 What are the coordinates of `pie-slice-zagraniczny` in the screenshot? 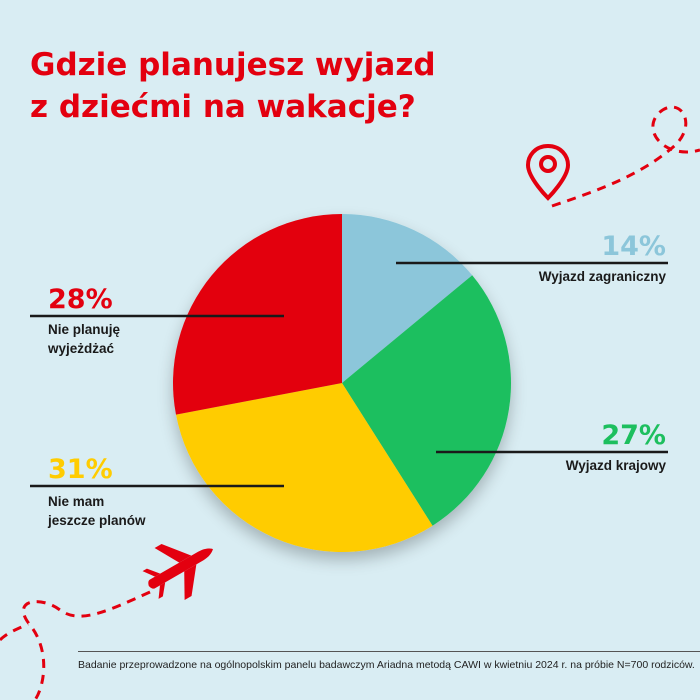 It's located at (407, 298).